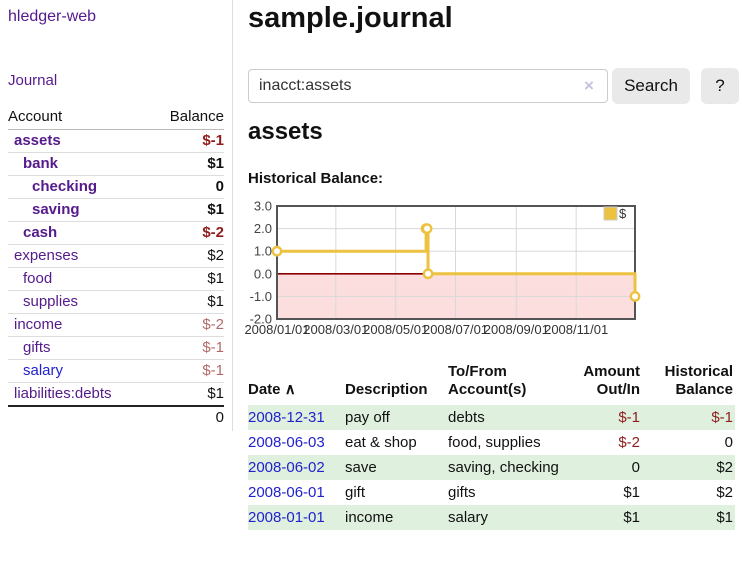 Image resolution: width=742 pixels, height=582 pixels. I want to click on y-tick-label: 3.0, so click(263, 206).